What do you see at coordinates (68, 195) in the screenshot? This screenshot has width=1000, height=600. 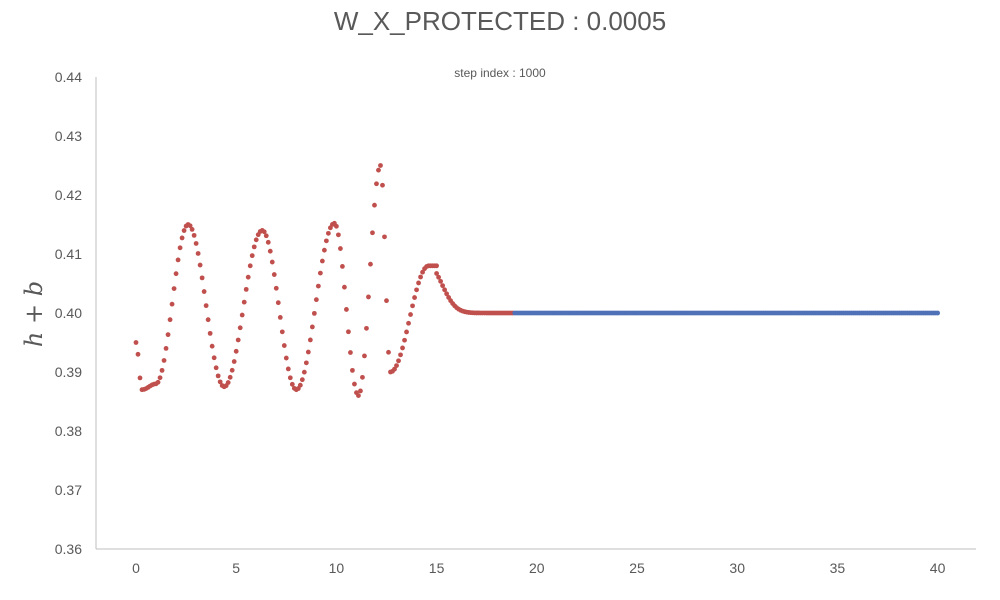 I see `y-tick-label: 0.42` at bounding box center [68, 195].